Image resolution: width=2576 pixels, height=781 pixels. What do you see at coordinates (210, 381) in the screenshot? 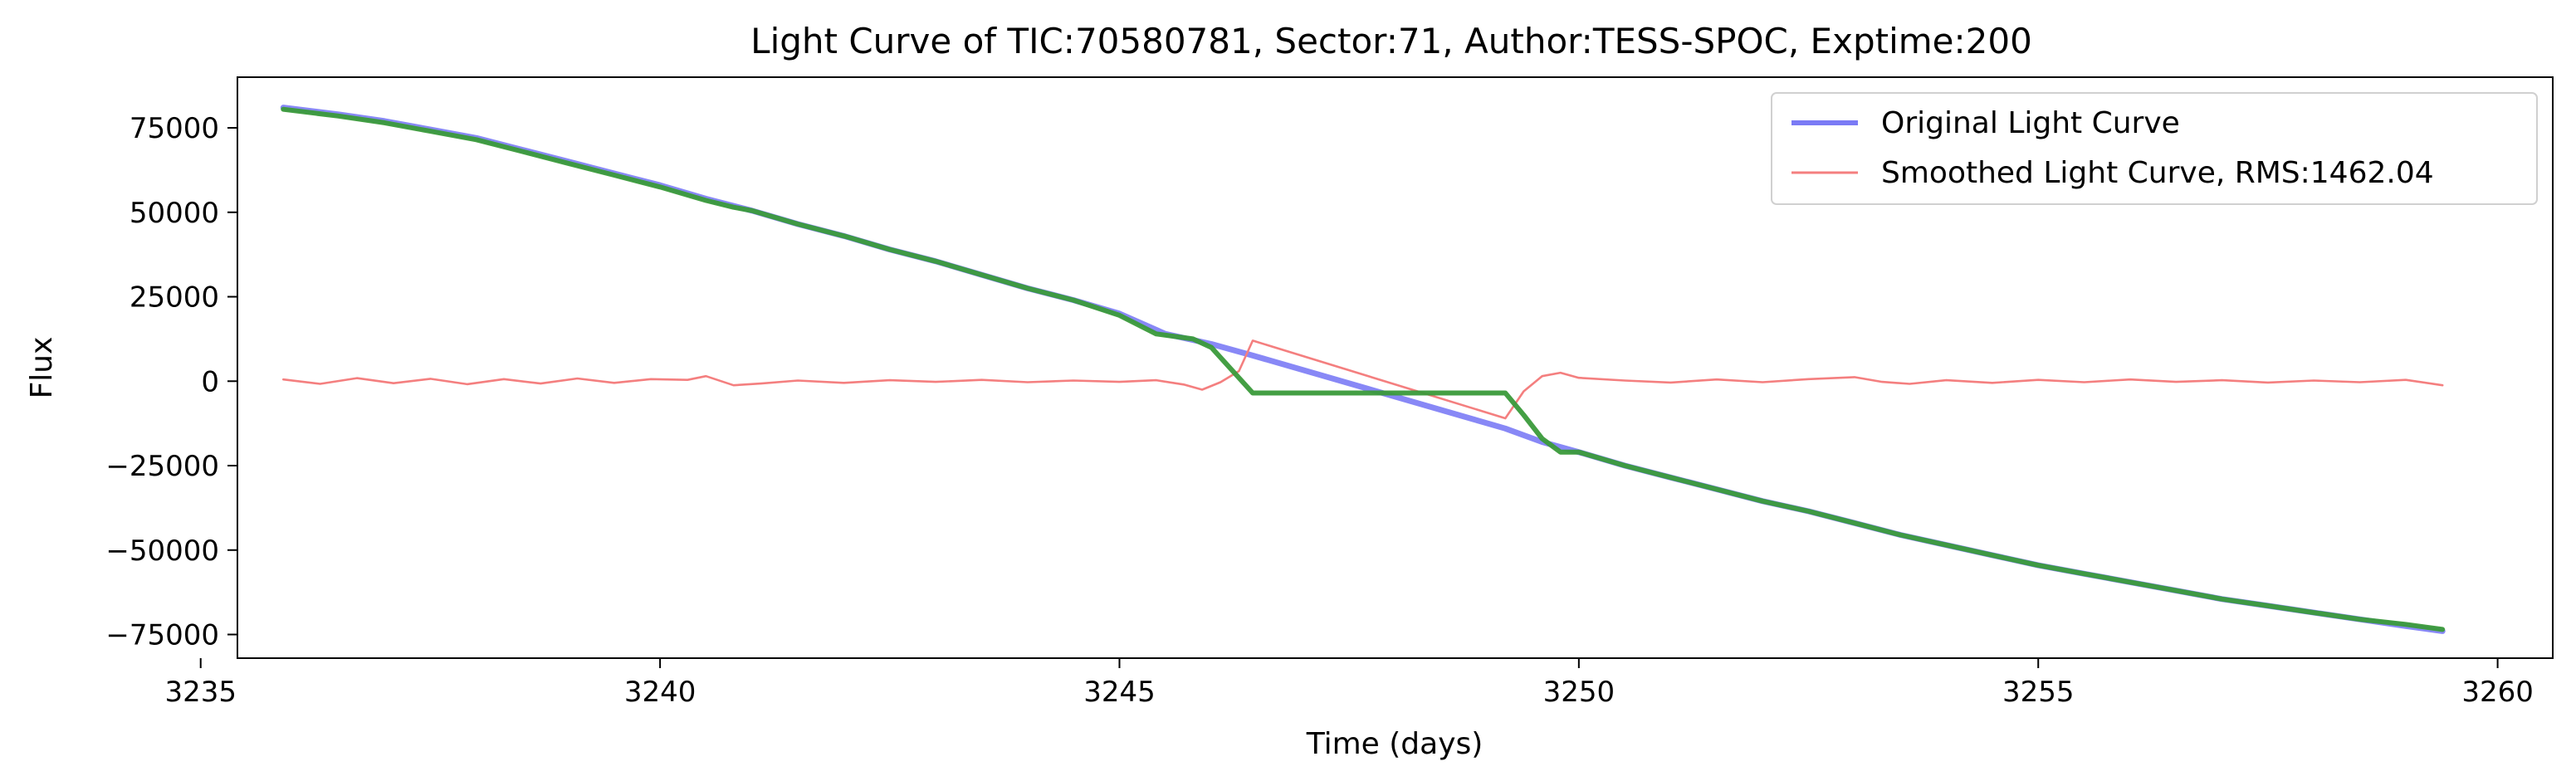
I see `y-tick-label: 0` at bounding box center [210, 381].